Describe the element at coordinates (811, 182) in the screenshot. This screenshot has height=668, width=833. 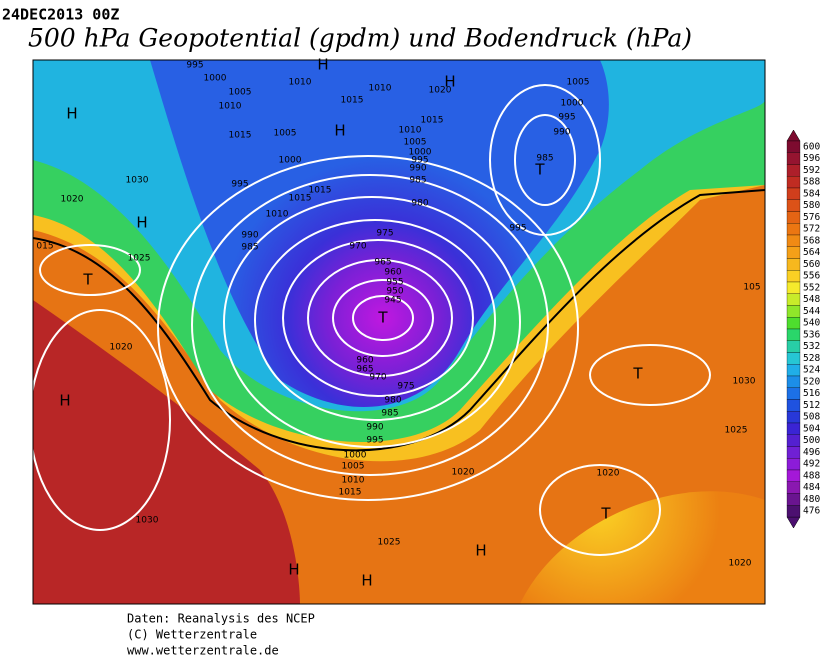
I see `scale-label: 588` at that location.